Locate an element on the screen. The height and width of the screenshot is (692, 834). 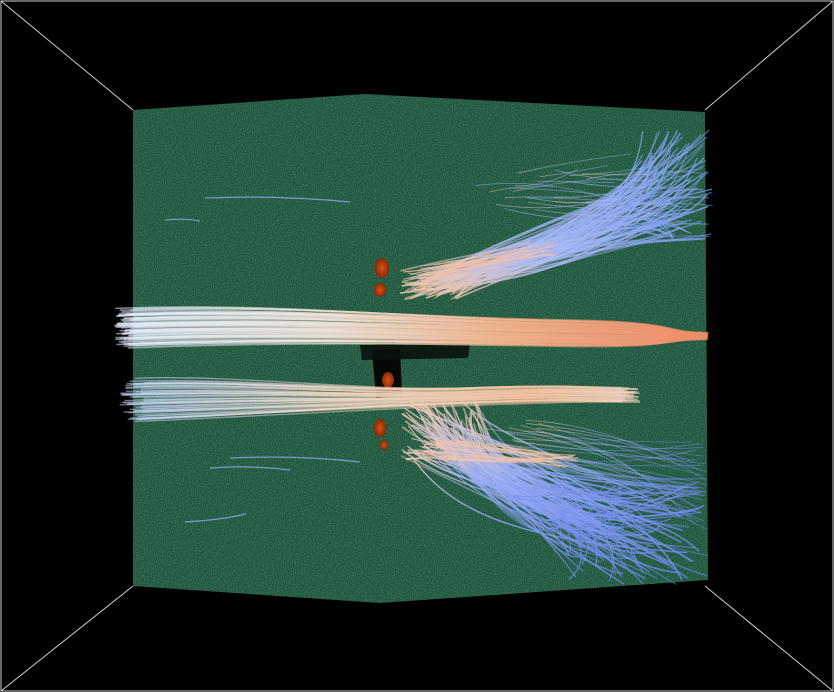
box-edge-top-left is located at coordinates (67, 55).